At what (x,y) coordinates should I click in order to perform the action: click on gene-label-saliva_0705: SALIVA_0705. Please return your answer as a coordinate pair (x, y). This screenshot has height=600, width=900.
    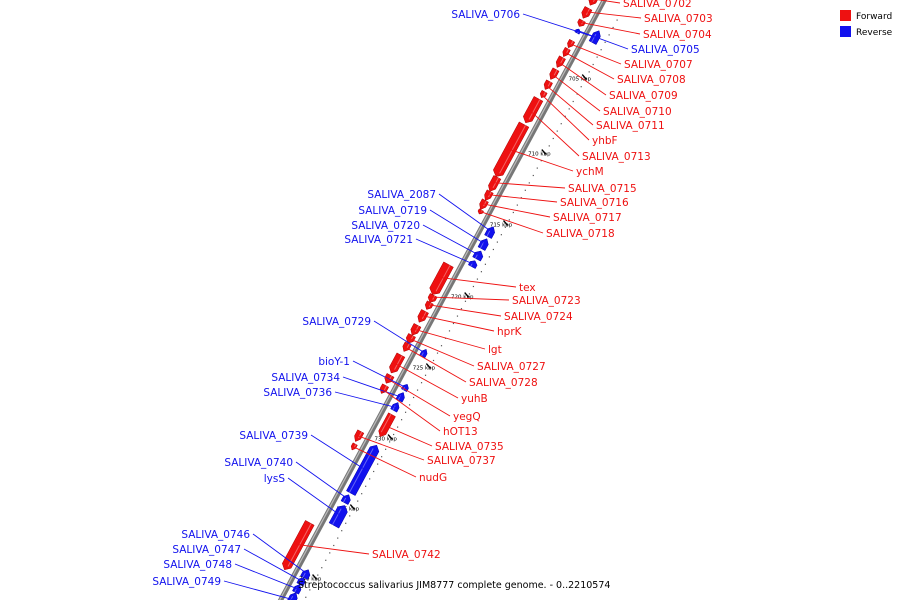
    Looking at the image, I should click on (665, 50).